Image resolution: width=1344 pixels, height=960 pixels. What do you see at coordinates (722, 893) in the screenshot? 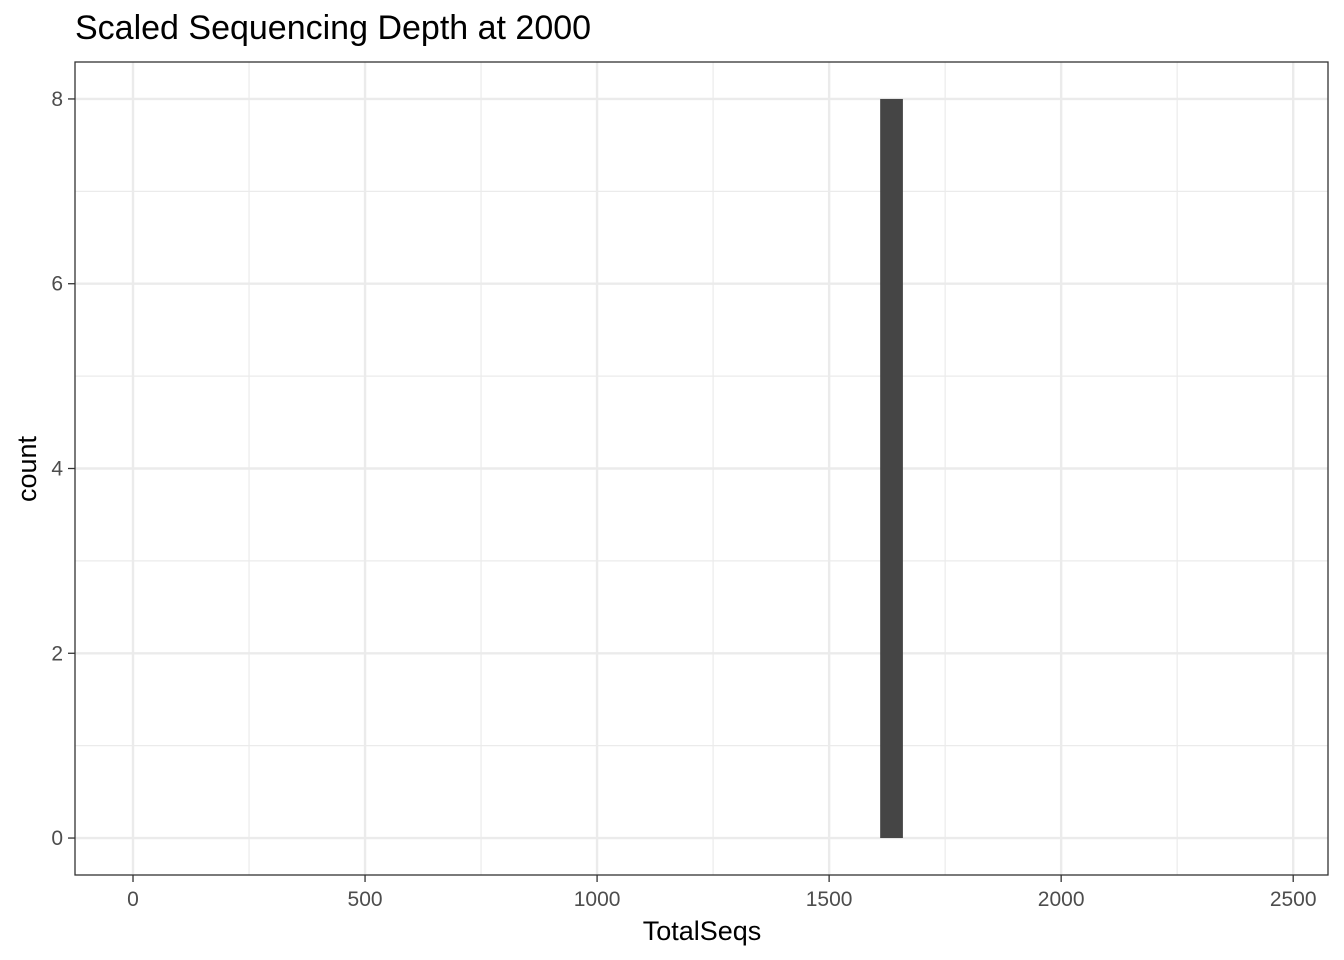
I see `x-axis-ticks: 0 500 1000 1500 2000 2500` at bounding box center [722, 893].